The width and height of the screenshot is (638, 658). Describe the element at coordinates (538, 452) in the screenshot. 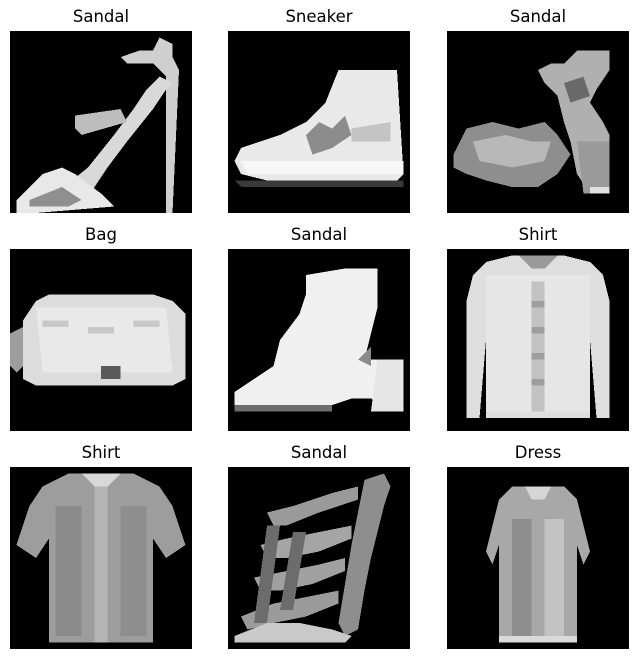

I see `item-label-9: Dress` at that location.